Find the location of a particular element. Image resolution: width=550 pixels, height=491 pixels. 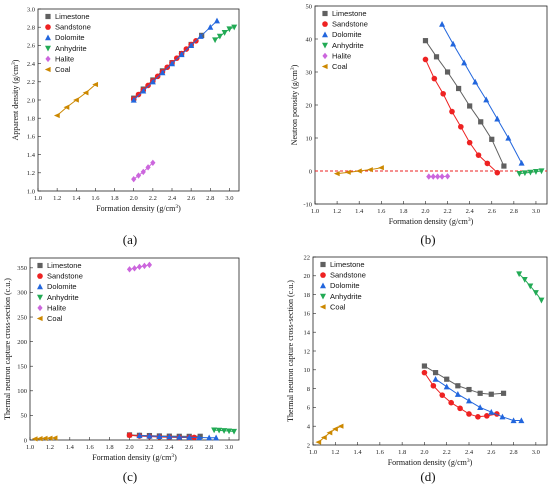

legend-label: Anhydrite is located at coordinates (71, 48).